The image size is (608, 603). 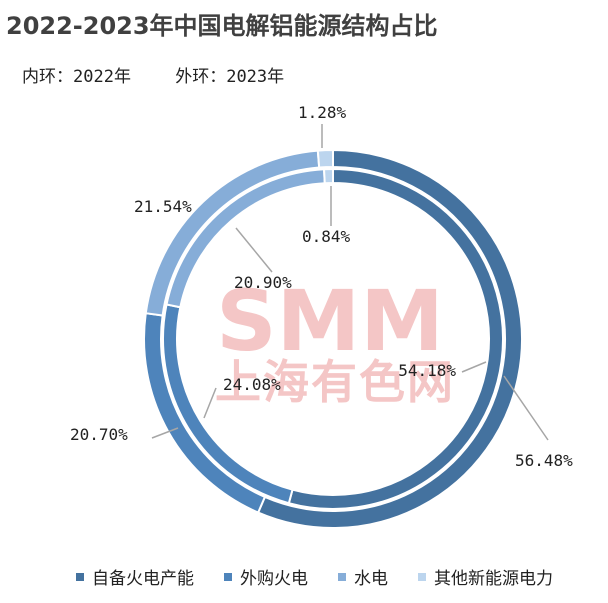 I want to click on watermark: SMM 上海有色网, so click(x=335, y=340).